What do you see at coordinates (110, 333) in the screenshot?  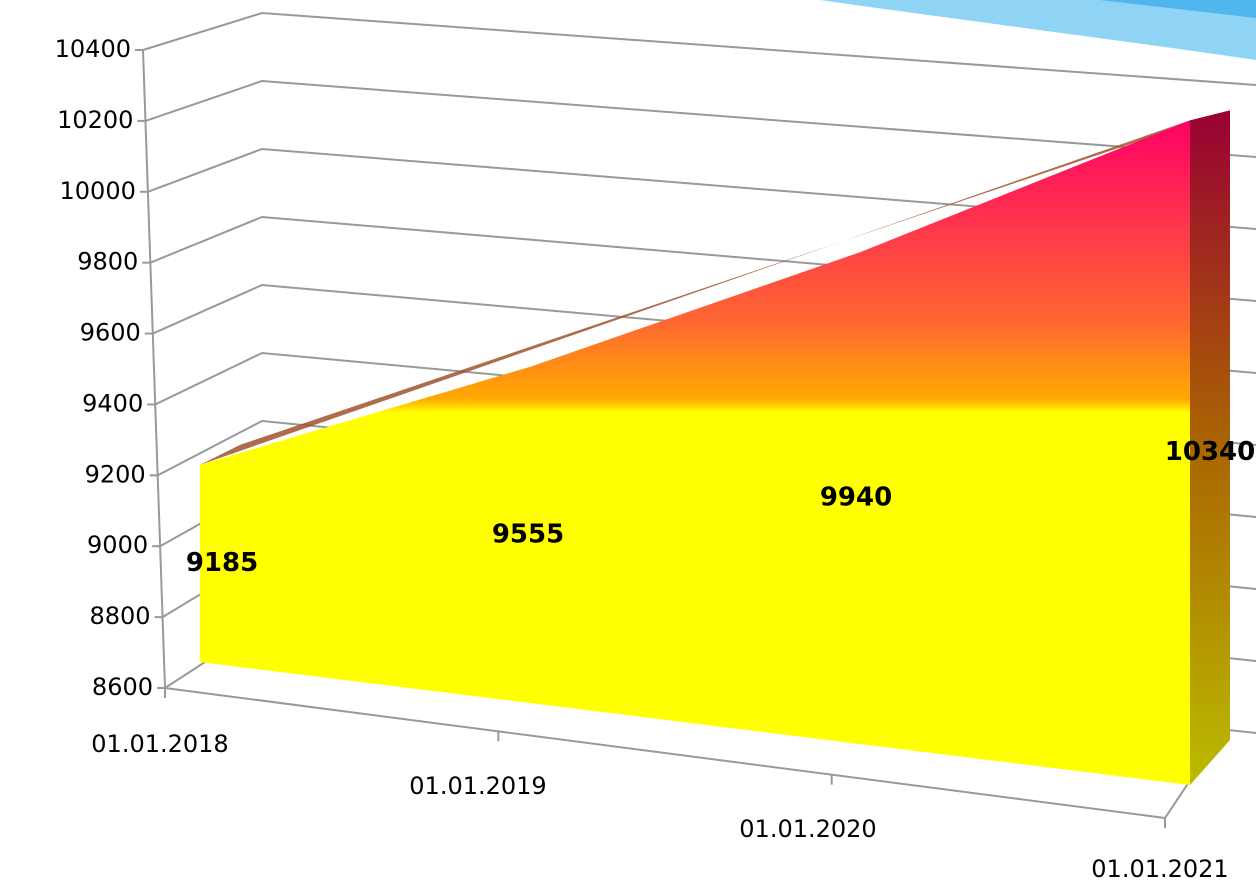 I see `y-tick-label: 9600` at bounding box center [110, 333].